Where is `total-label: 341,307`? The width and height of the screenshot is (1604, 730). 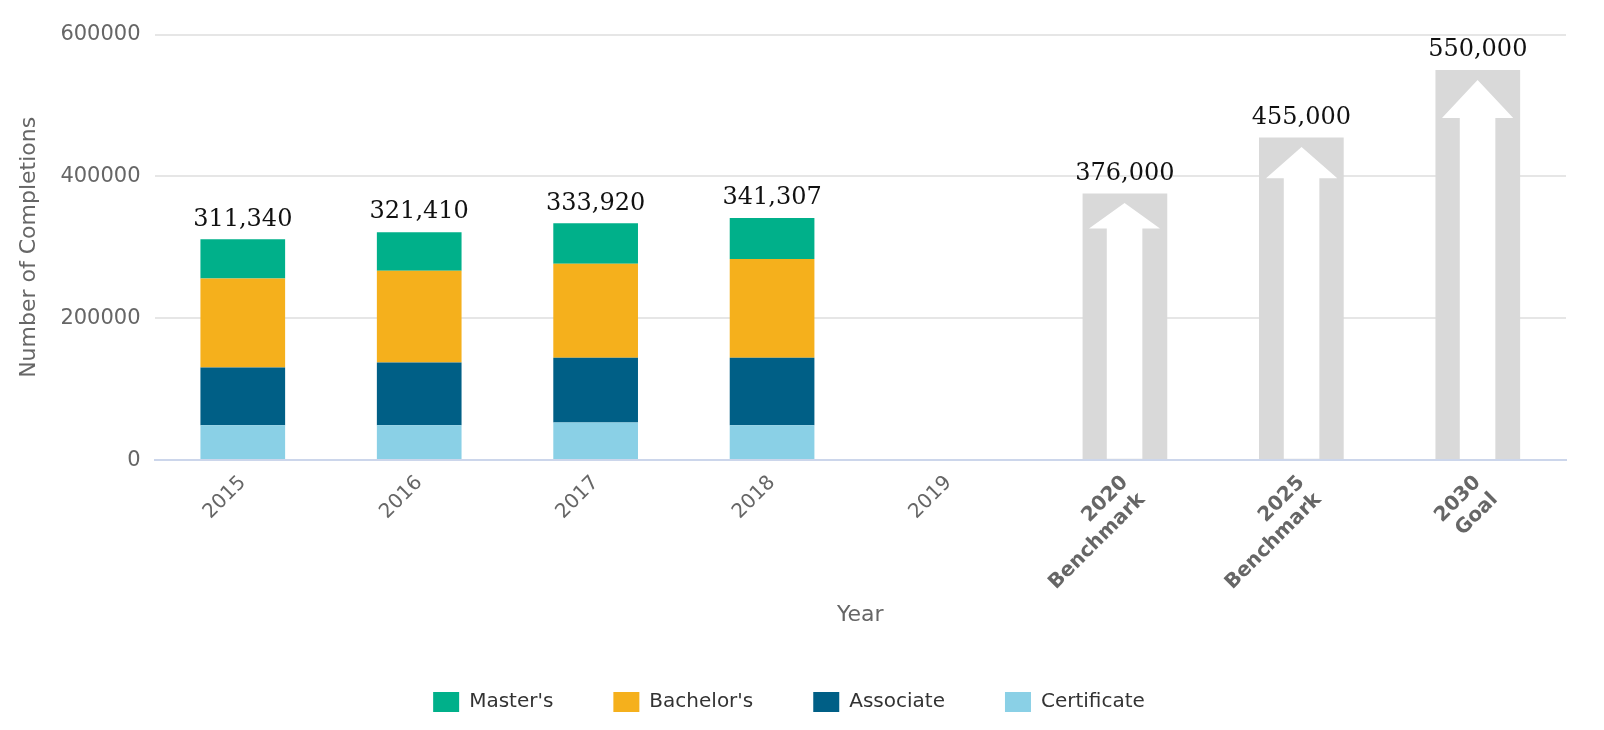 total-label: 341,307 is located at coordinates (772, 196).